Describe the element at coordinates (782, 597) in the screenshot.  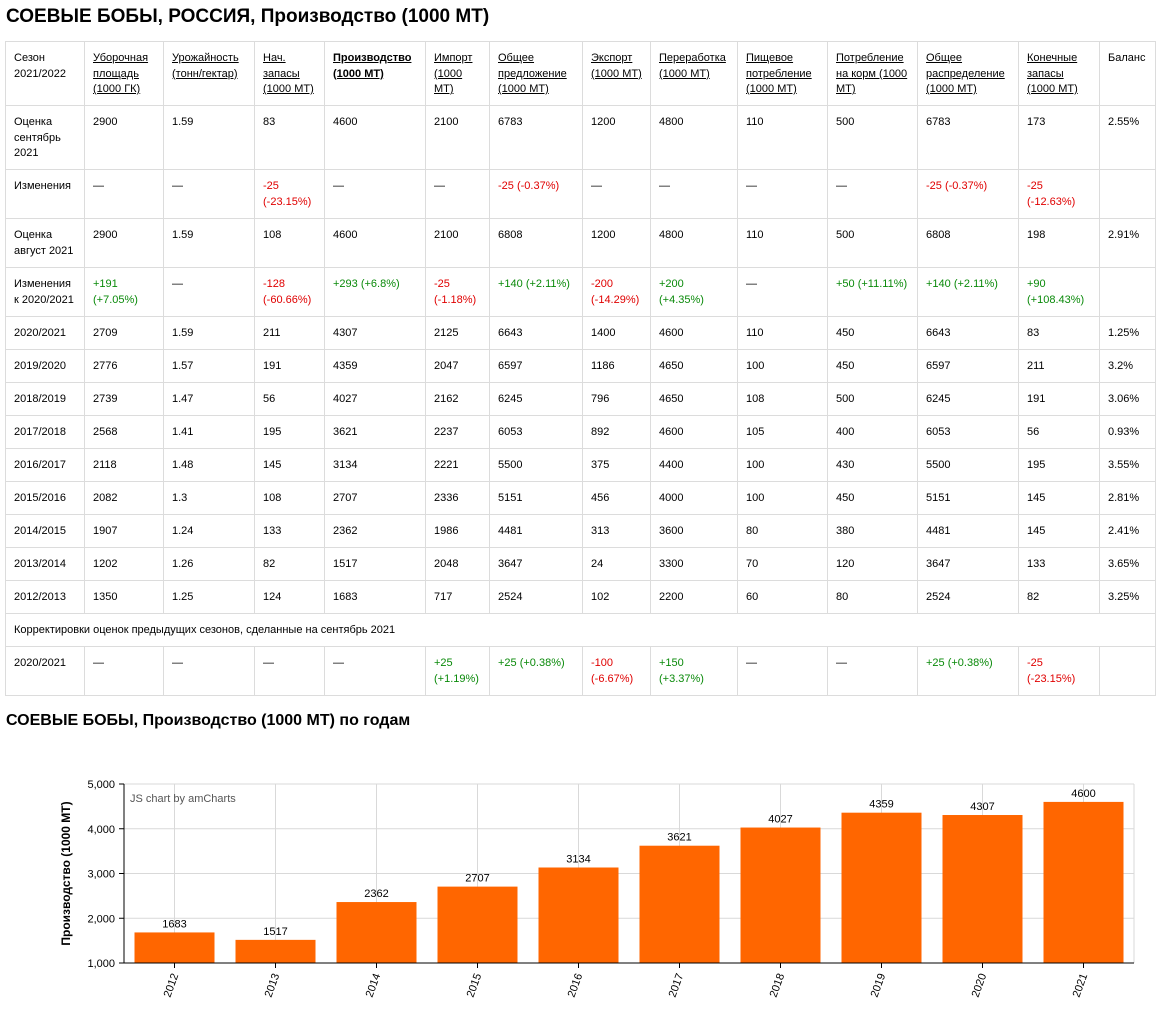
I see `table-cell: 60` at that location.